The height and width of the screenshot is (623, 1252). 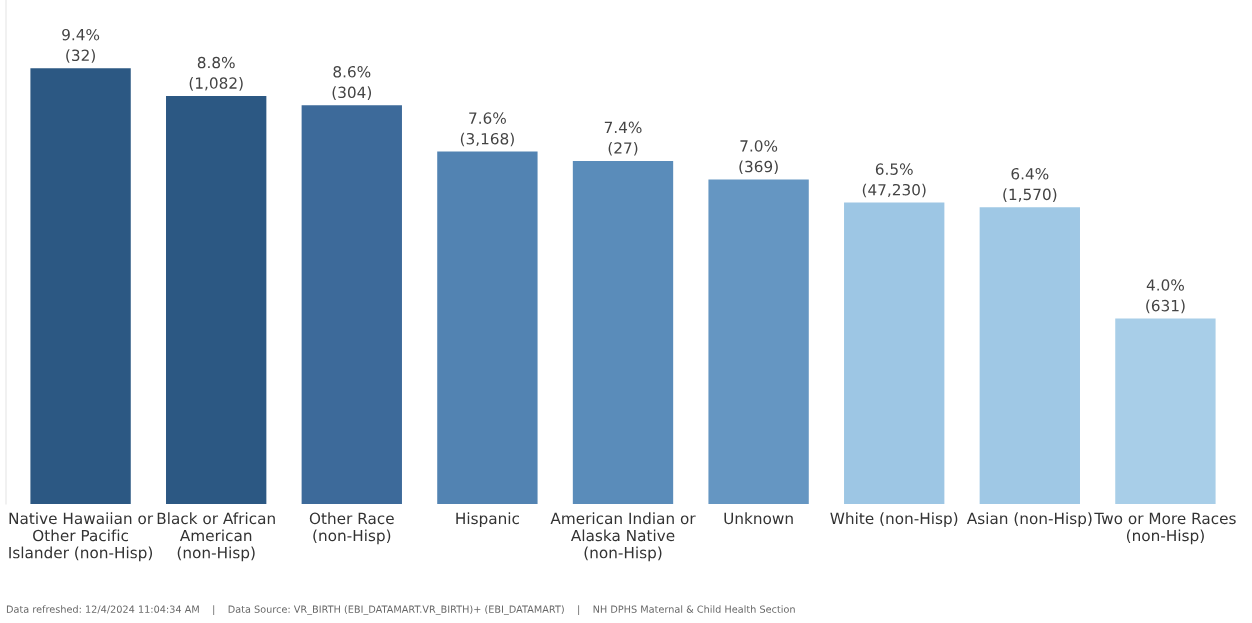 I want to click on x-tick-label: Black or African American (non-Hisp), so click(x=216, y=537).